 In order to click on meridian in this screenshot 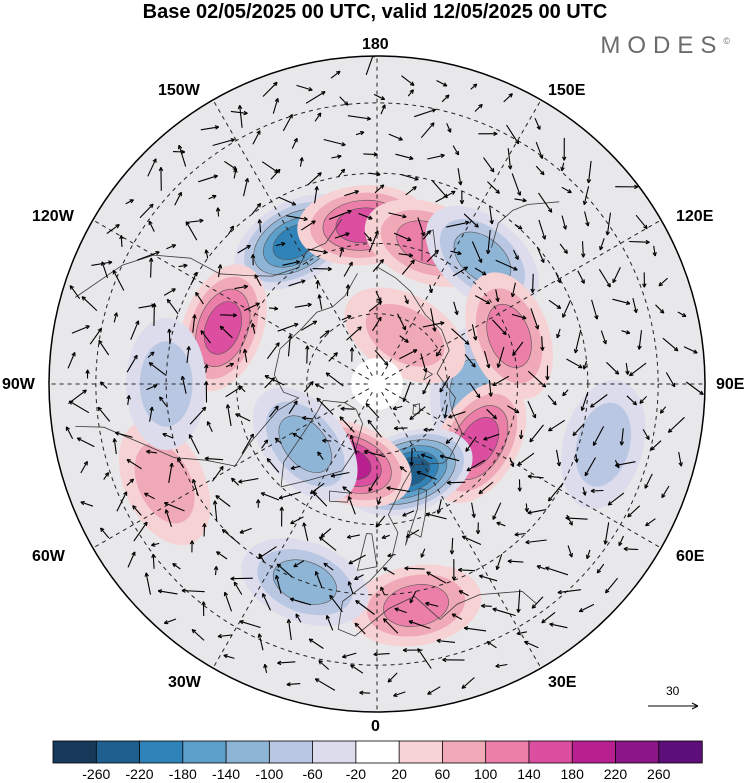, I will do `click(461, 530)`.